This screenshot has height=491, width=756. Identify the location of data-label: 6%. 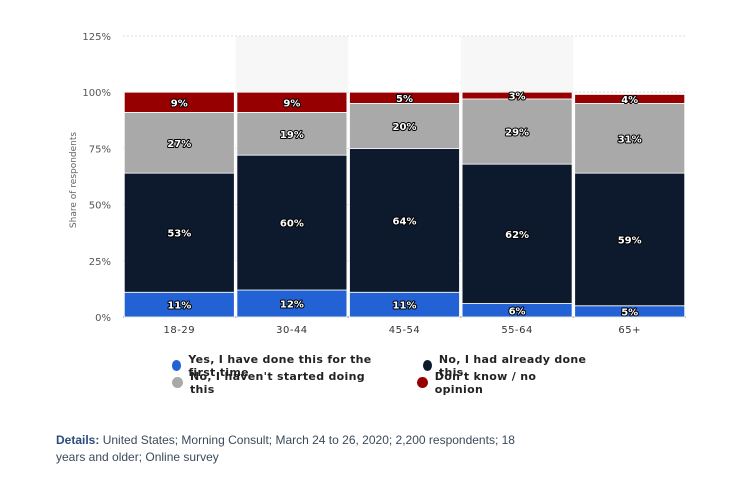
(517, 311).